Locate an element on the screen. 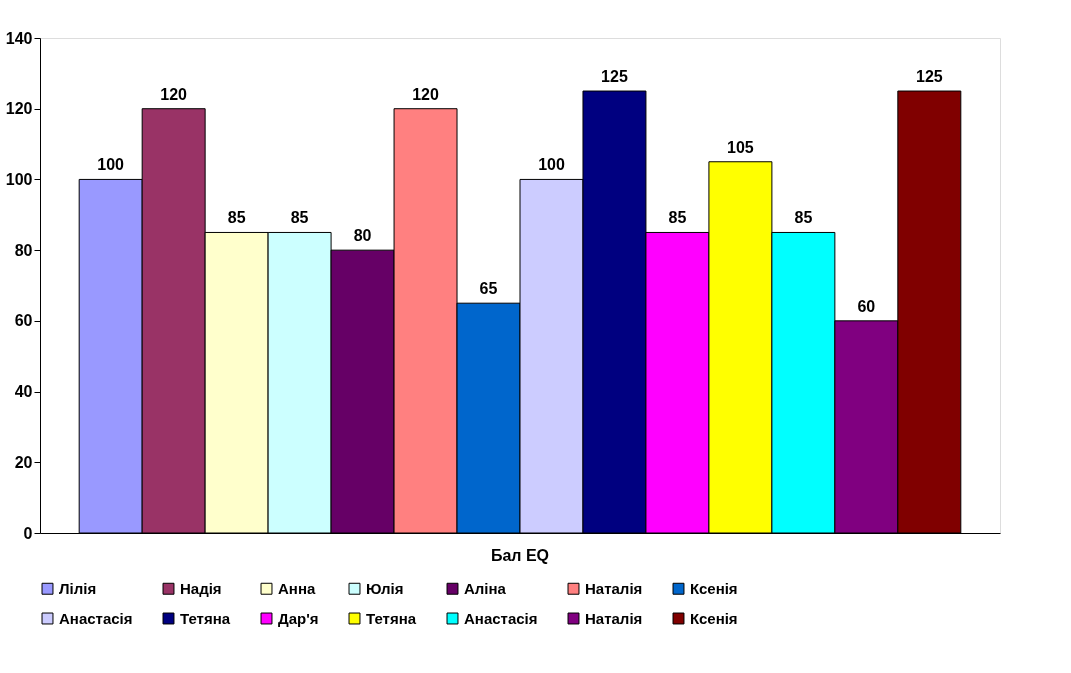  legend-label: Лілія is located at coordinates (78, 588).